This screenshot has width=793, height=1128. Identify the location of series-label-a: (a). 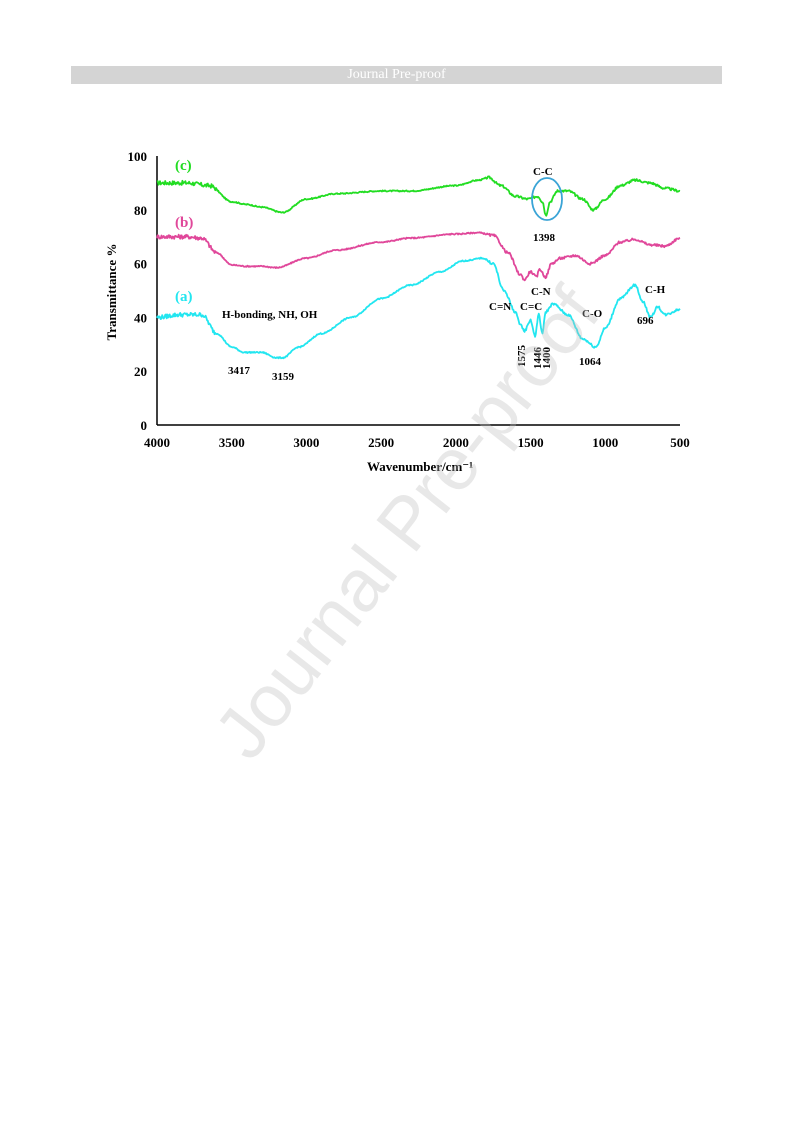
(184, 297).